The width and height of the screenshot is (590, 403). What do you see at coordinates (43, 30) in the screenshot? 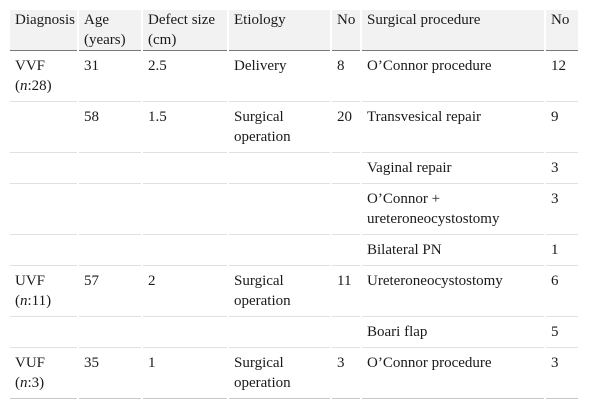
I see `header-diagnosis: Diagnosis` at bounding box center [43, 30].